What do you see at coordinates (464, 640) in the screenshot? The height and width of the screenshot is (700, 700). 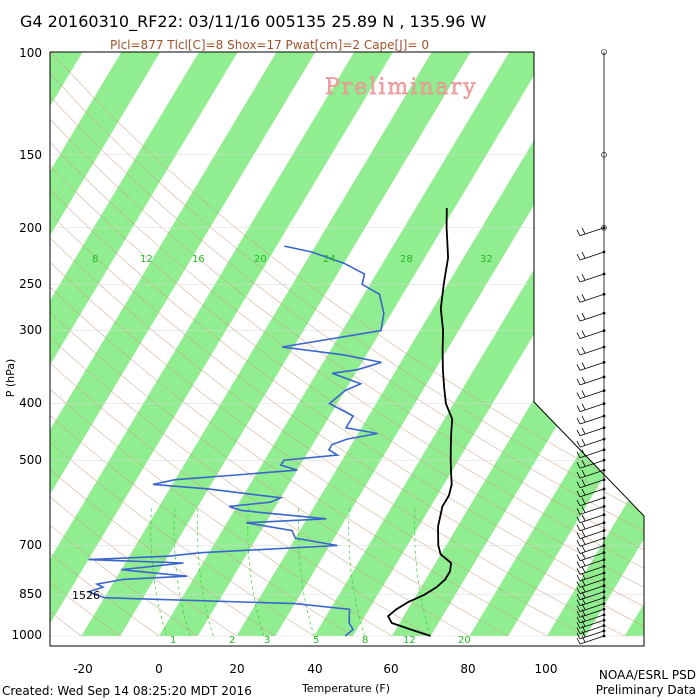 I see `mix-bottom-label: 20` at bounding box center [464, 640].